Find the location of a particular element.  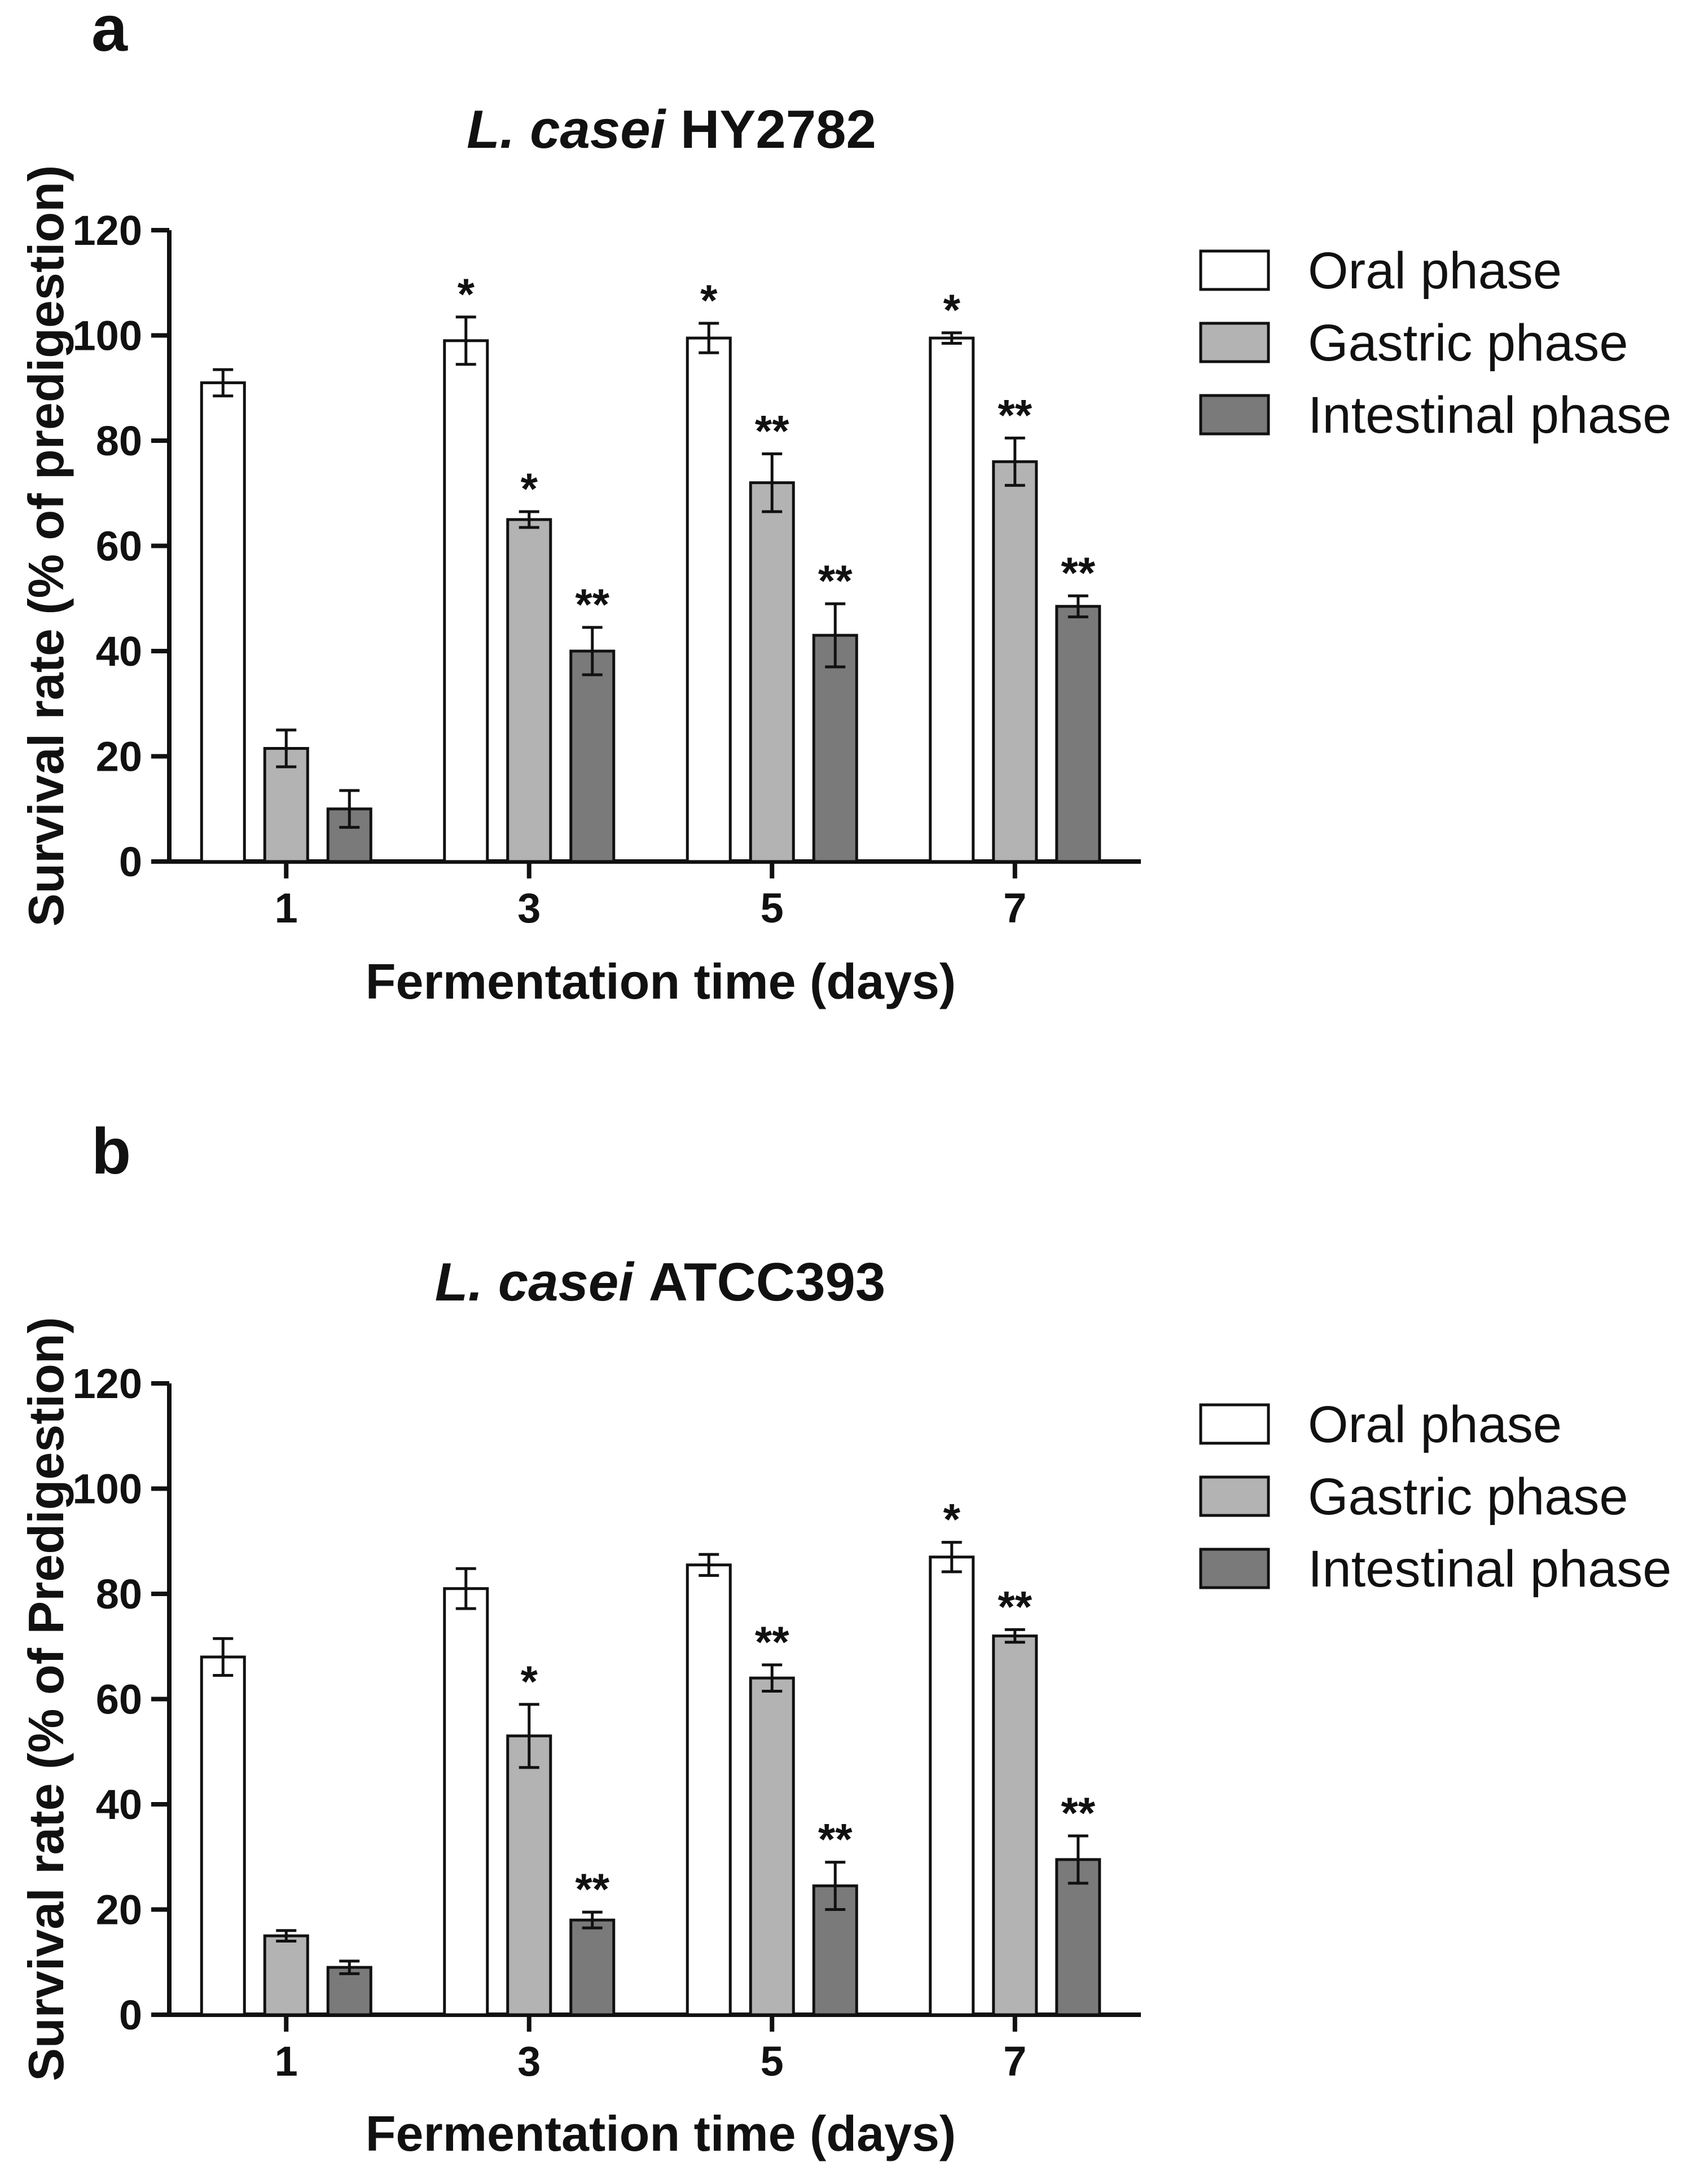

chart-title: L. casei ATCC393 is located at coordinates (660, 1282).